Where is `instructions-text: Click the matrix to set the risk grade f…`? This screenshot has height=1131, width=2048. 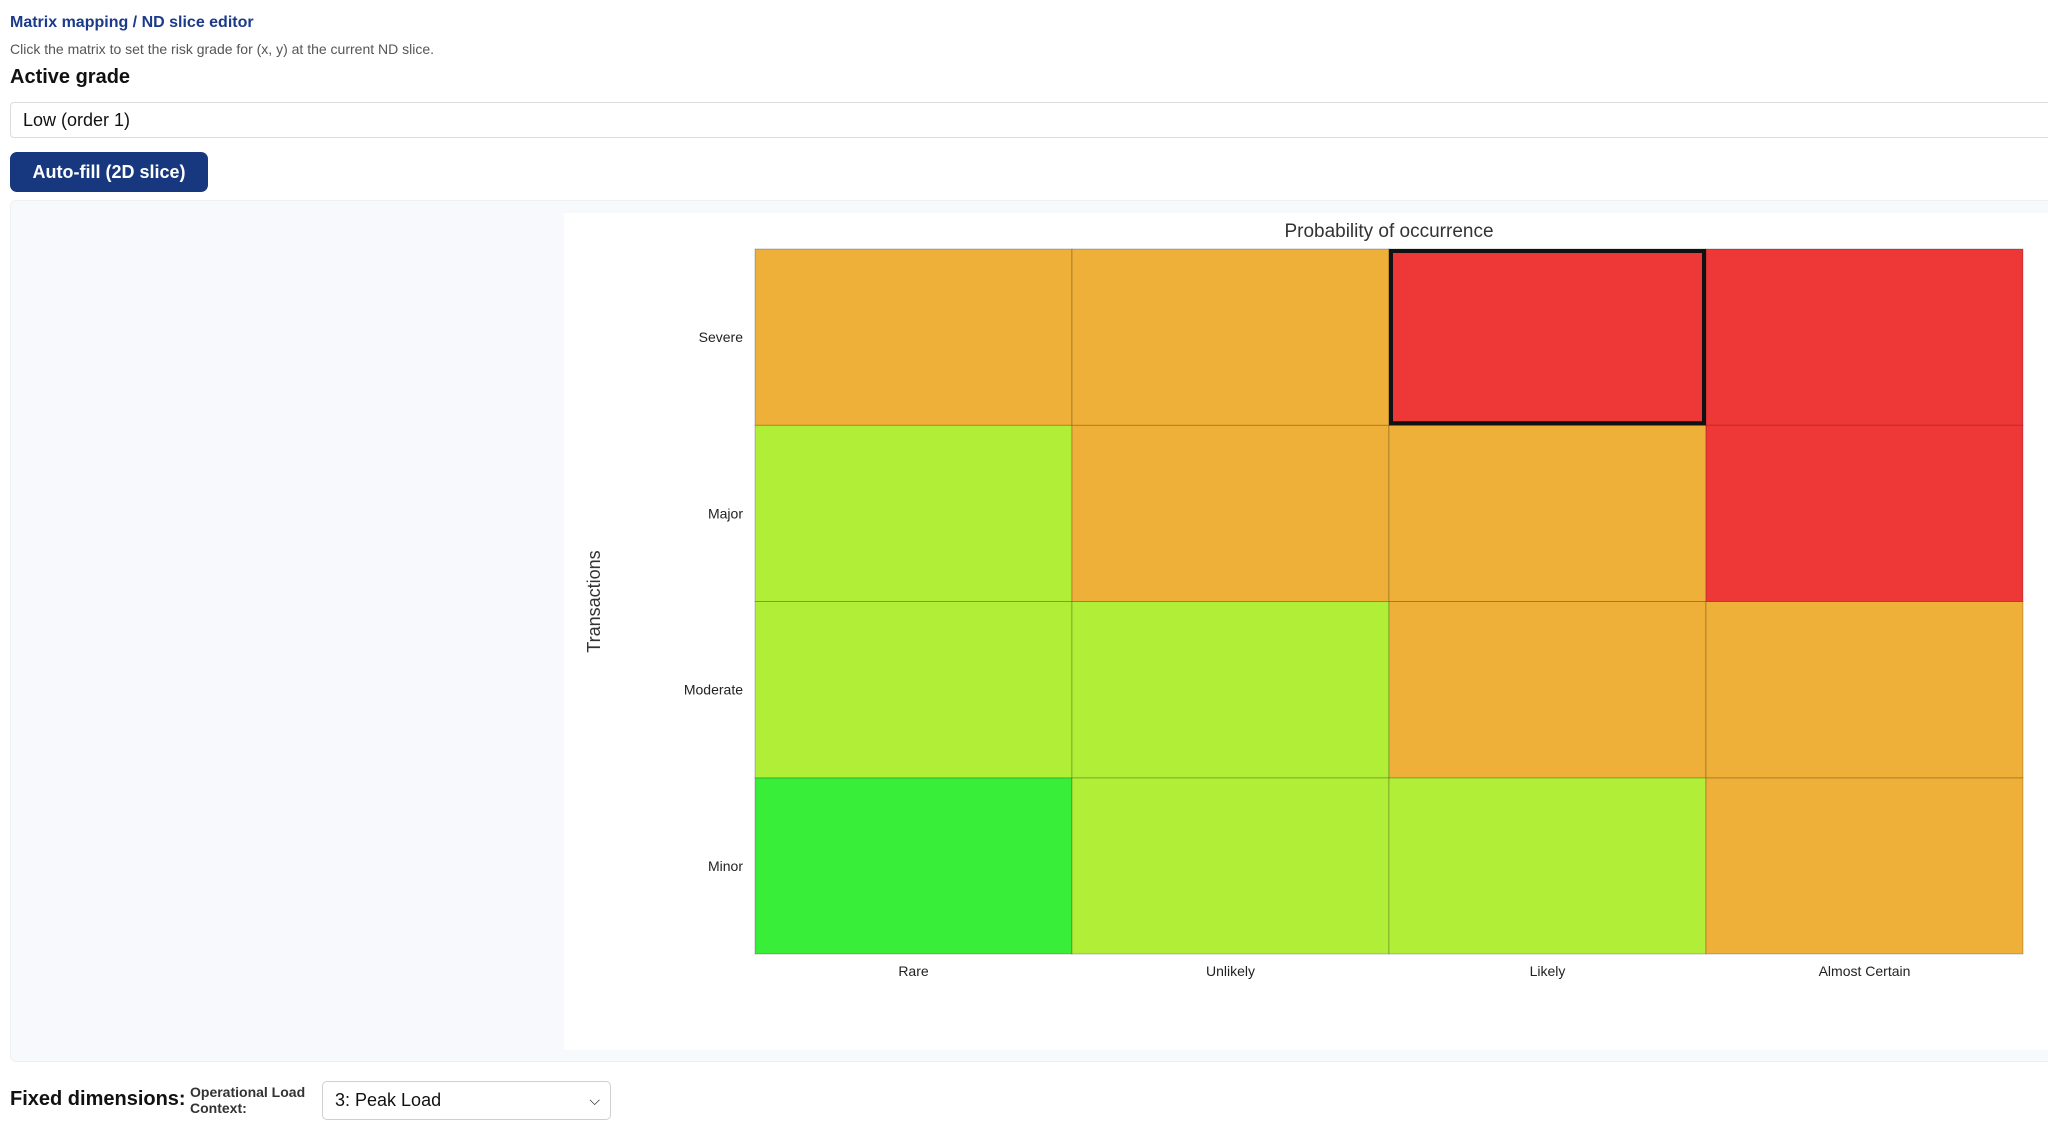
instructions-text: Click the matrix to set the risk grade f… is located at coordinates (222, 49).